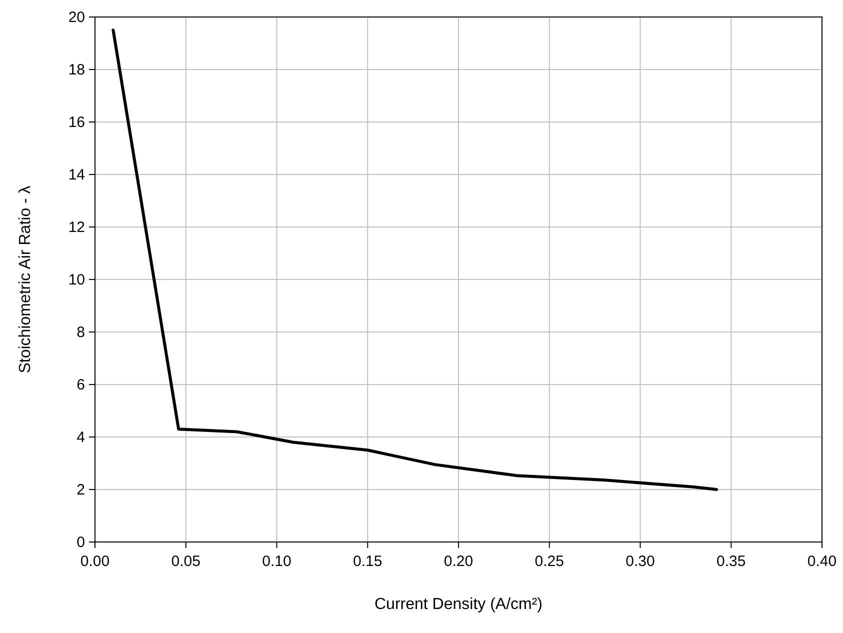 Image resolution: width=843 pixels, height=633 pixels. I want to click on y-tick-label: 4, so click(80, 437).